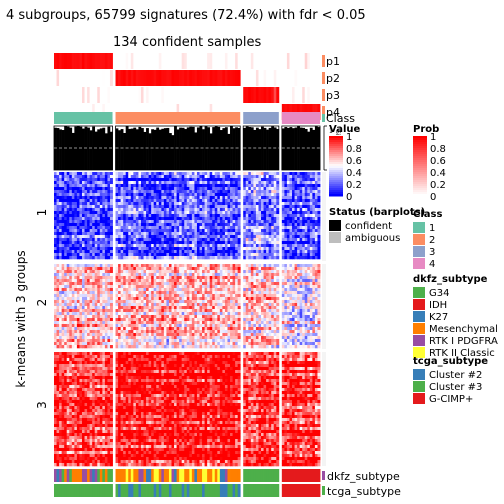 The height and width of the screenshot is (504, 504). What do you see at coordinates (300, 118) in the screenshot?
I see `class-cell` at bounding box center [300, 118].